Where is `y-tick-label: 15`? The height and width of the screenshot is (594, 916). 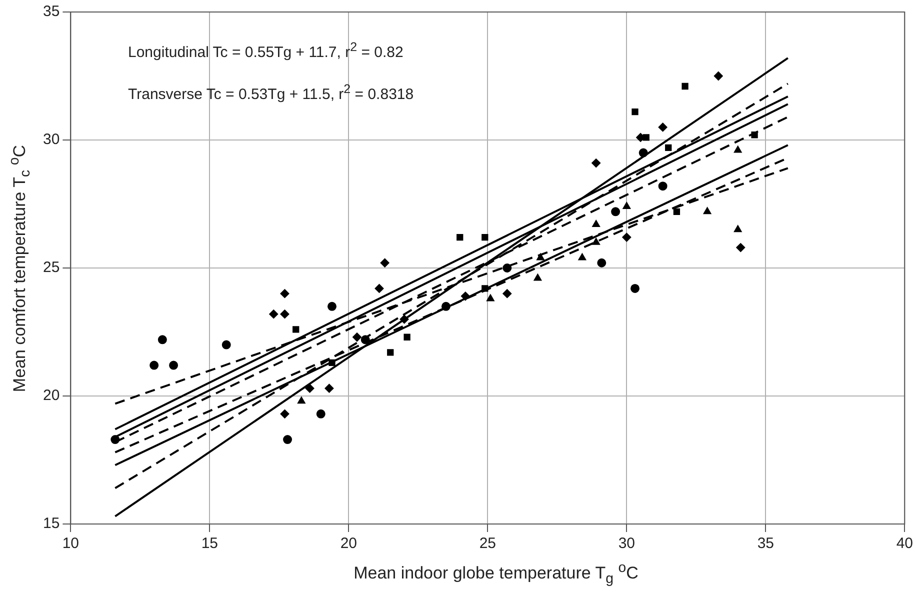
y-tick-label: 15 is located at coordinates (51, 523).